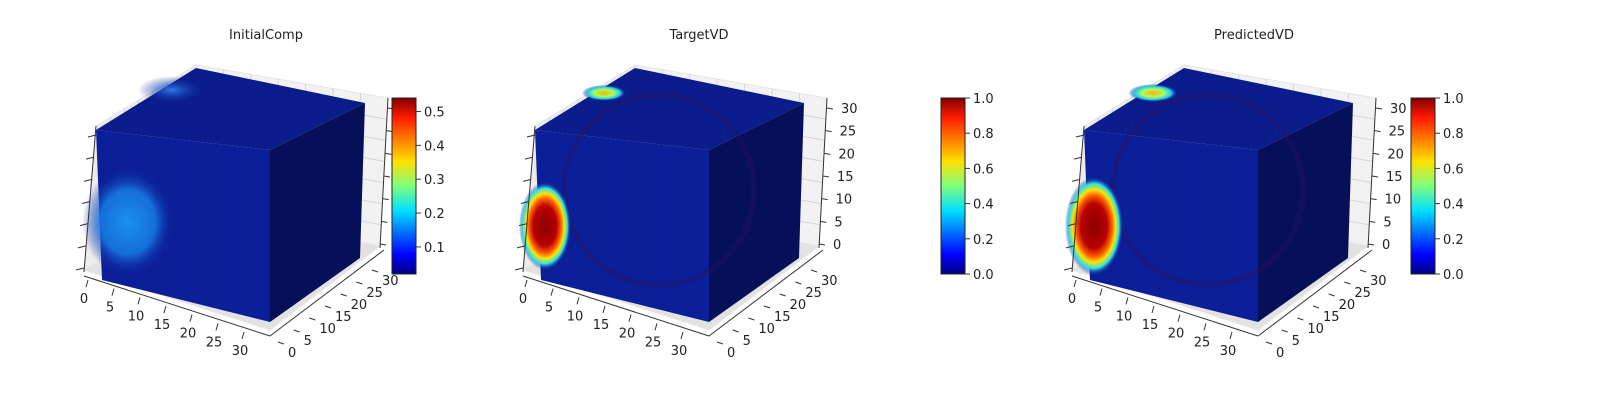 This screenshot has height=400, width=1600. What do you see at coordinates (1397, 132) in the screenshot?
I see `z-tick-label: 25` at bounding box center [1397, 132].